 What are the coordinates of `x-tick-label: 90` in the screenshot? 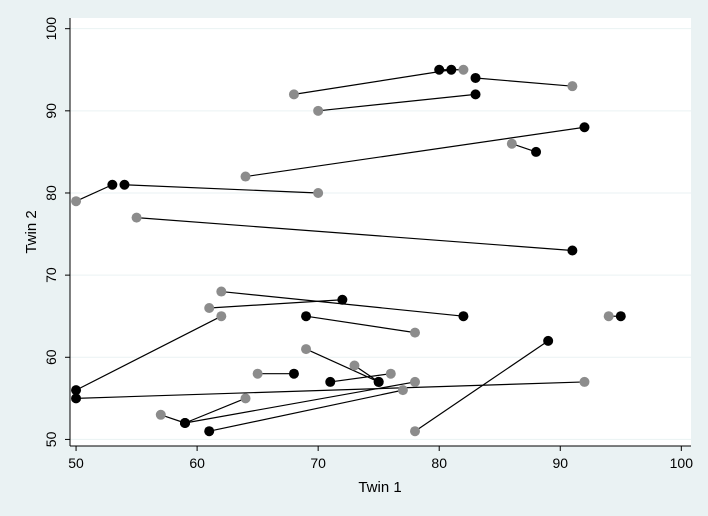 It's located at (560, 463).